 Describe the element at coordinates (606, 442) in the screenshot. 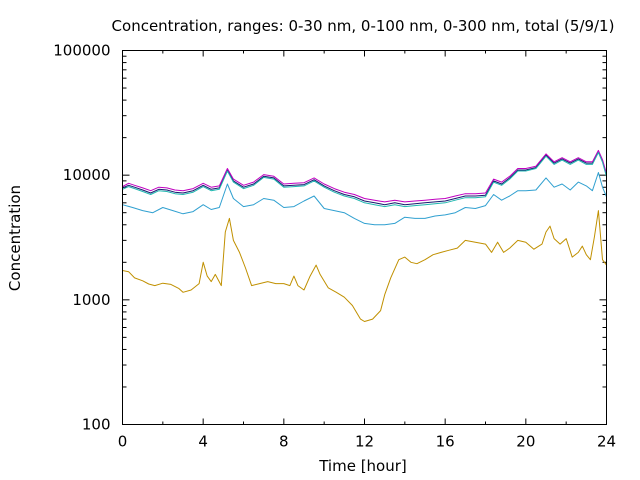

I see `x-tick-label: 24` at that location.